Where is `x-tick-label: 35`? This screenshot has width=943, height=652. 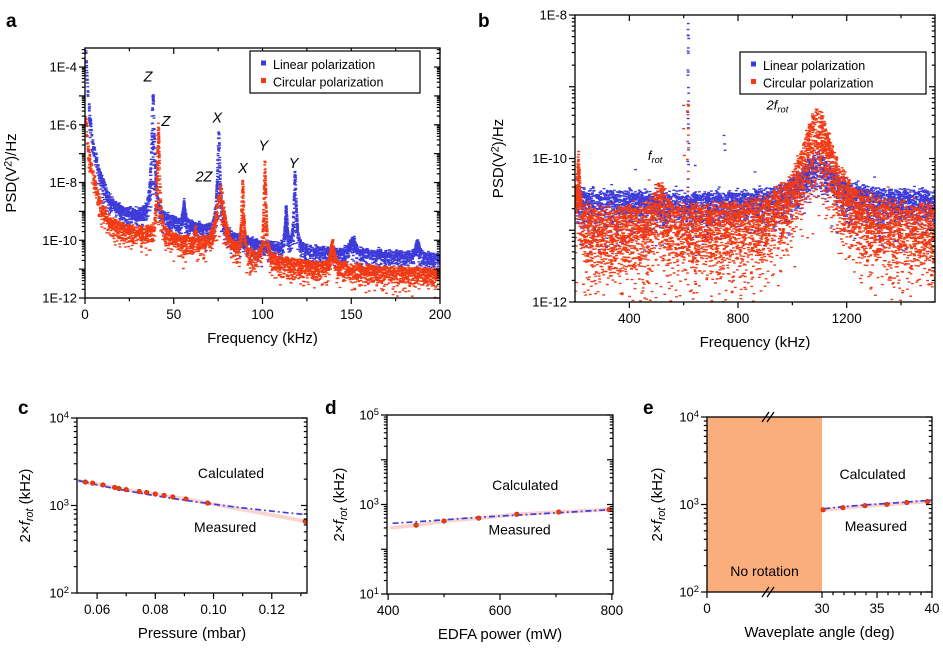 x-tick-label: 35 is located at coordinates (876, 608).